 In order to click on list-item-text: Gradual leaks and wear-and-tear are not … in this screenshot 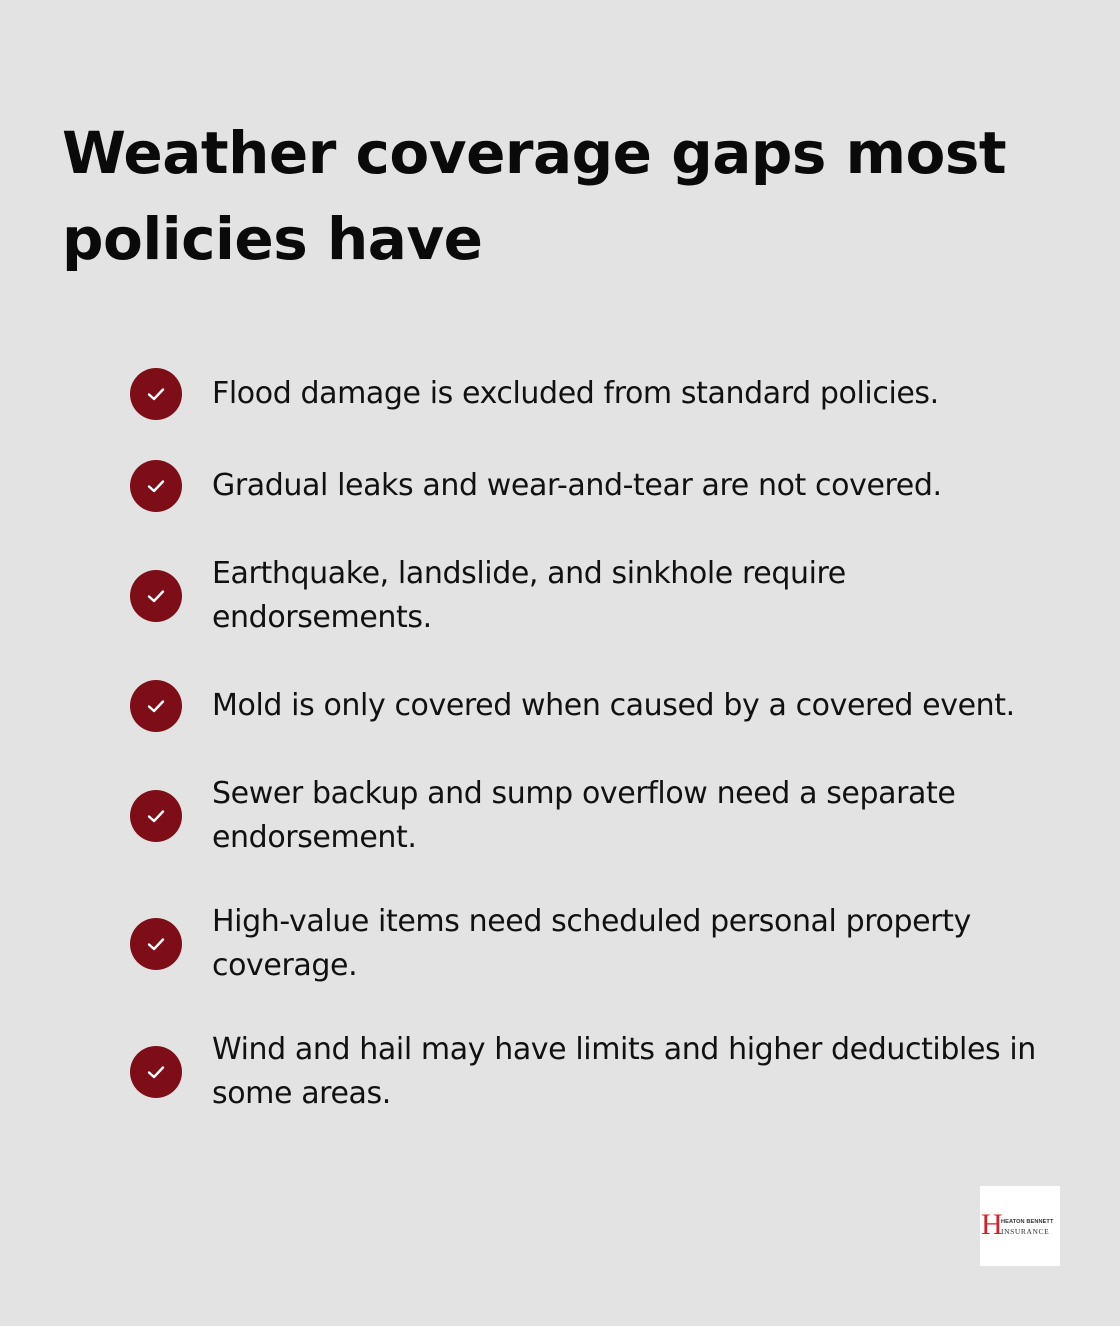, I will do `click(577, 485)`.